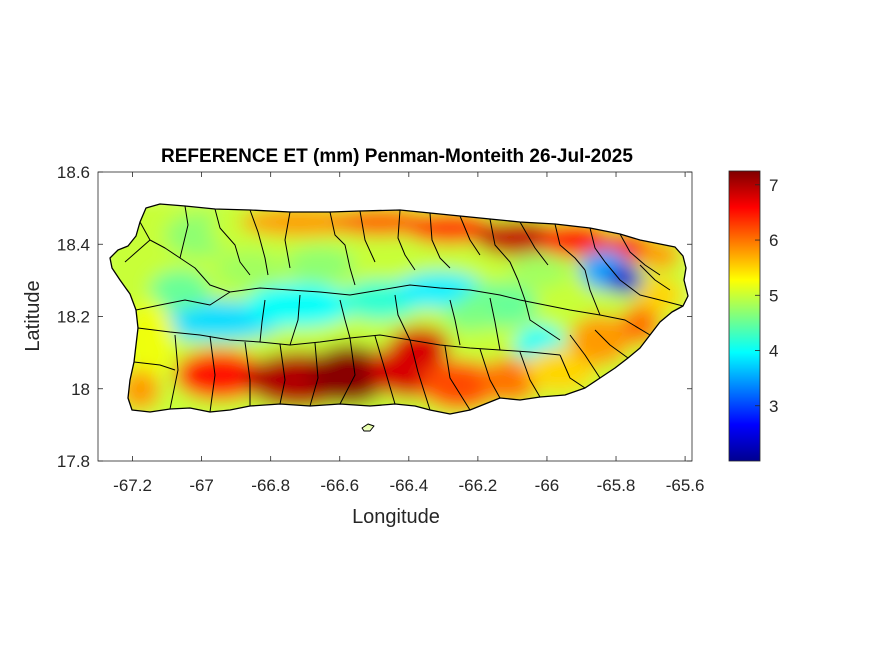  Describe the element at coordinates (73, 172) in the screenshot. I see `y-tick-label: 18.6` at that location.